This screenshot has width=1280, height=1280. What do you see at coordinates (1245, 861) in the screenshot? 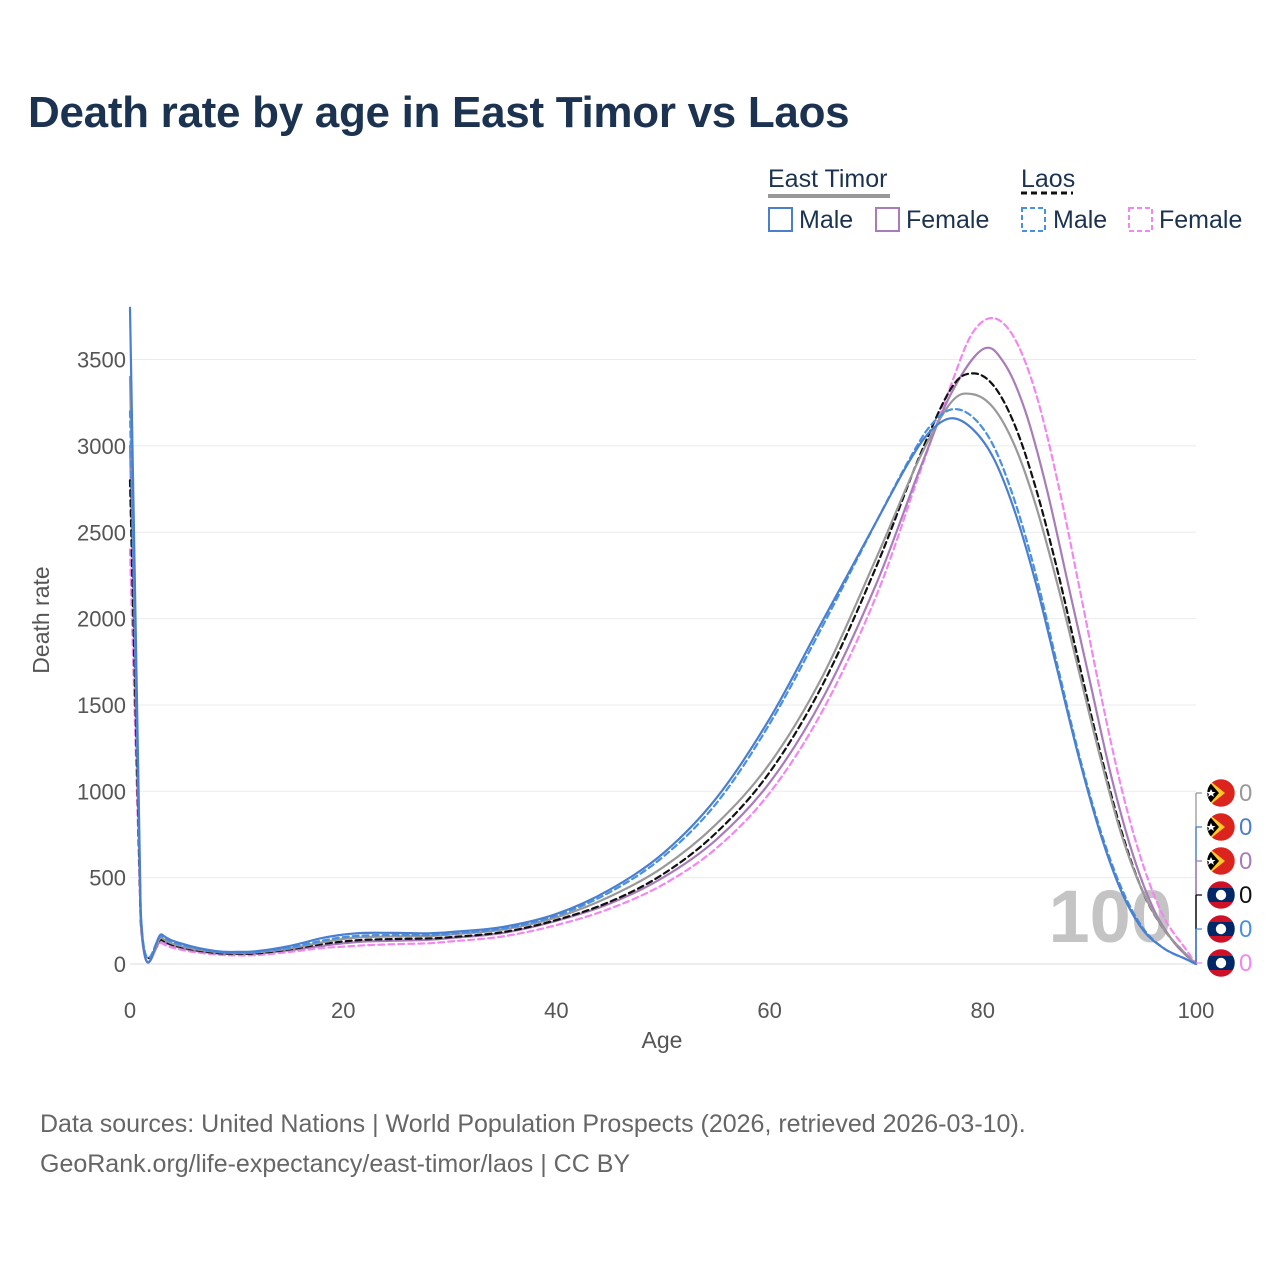
I see `end-value-et-female: 0` at bounding box center [1245, 861].